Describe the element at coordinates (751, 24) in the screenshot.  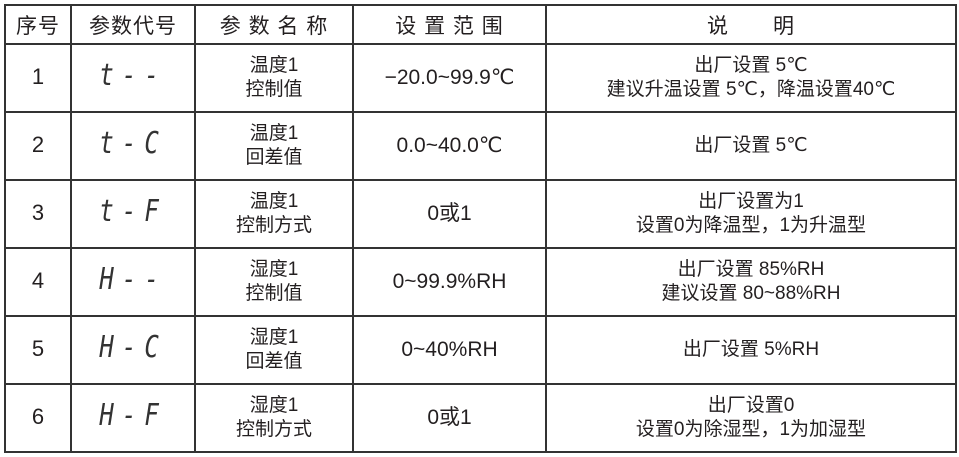
I see `header-description: 说 明` at that location.